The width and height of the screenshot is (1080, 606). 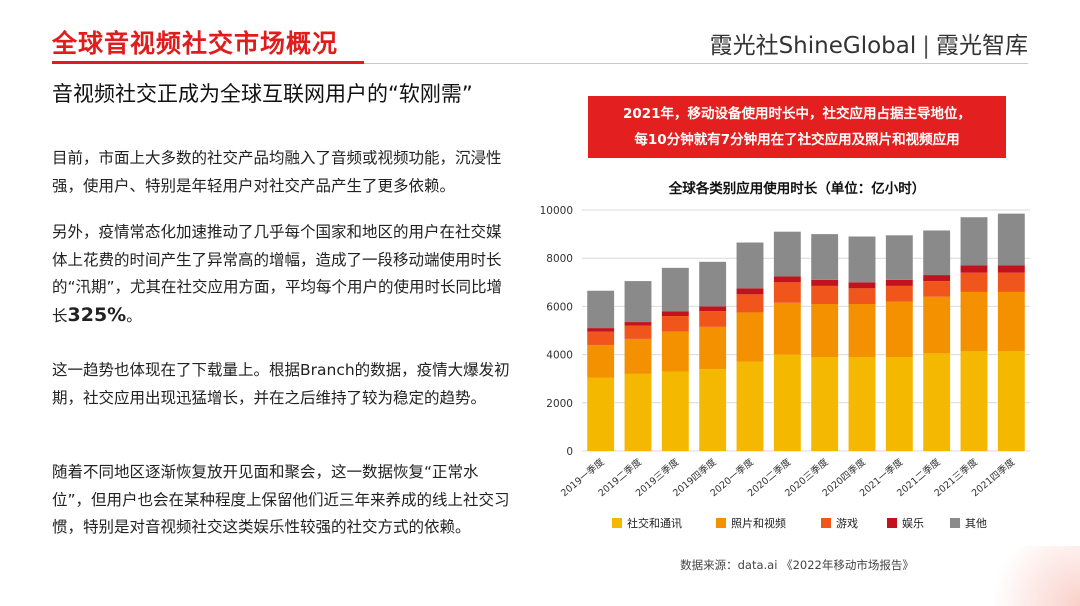 What do you see at coordinates (556, 211) in the screenshot?
I see `y-tick-label: 10000` at bounding box center [556, 211].